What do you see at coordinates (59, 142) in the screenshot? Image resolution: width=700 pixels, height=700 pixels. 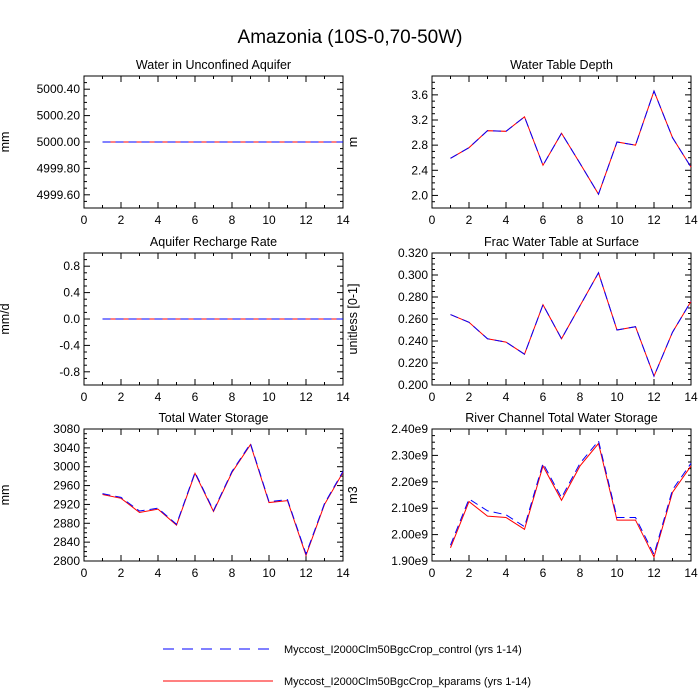 I see `y-tick-label: 5000.00` at bounding box center [59, 142].